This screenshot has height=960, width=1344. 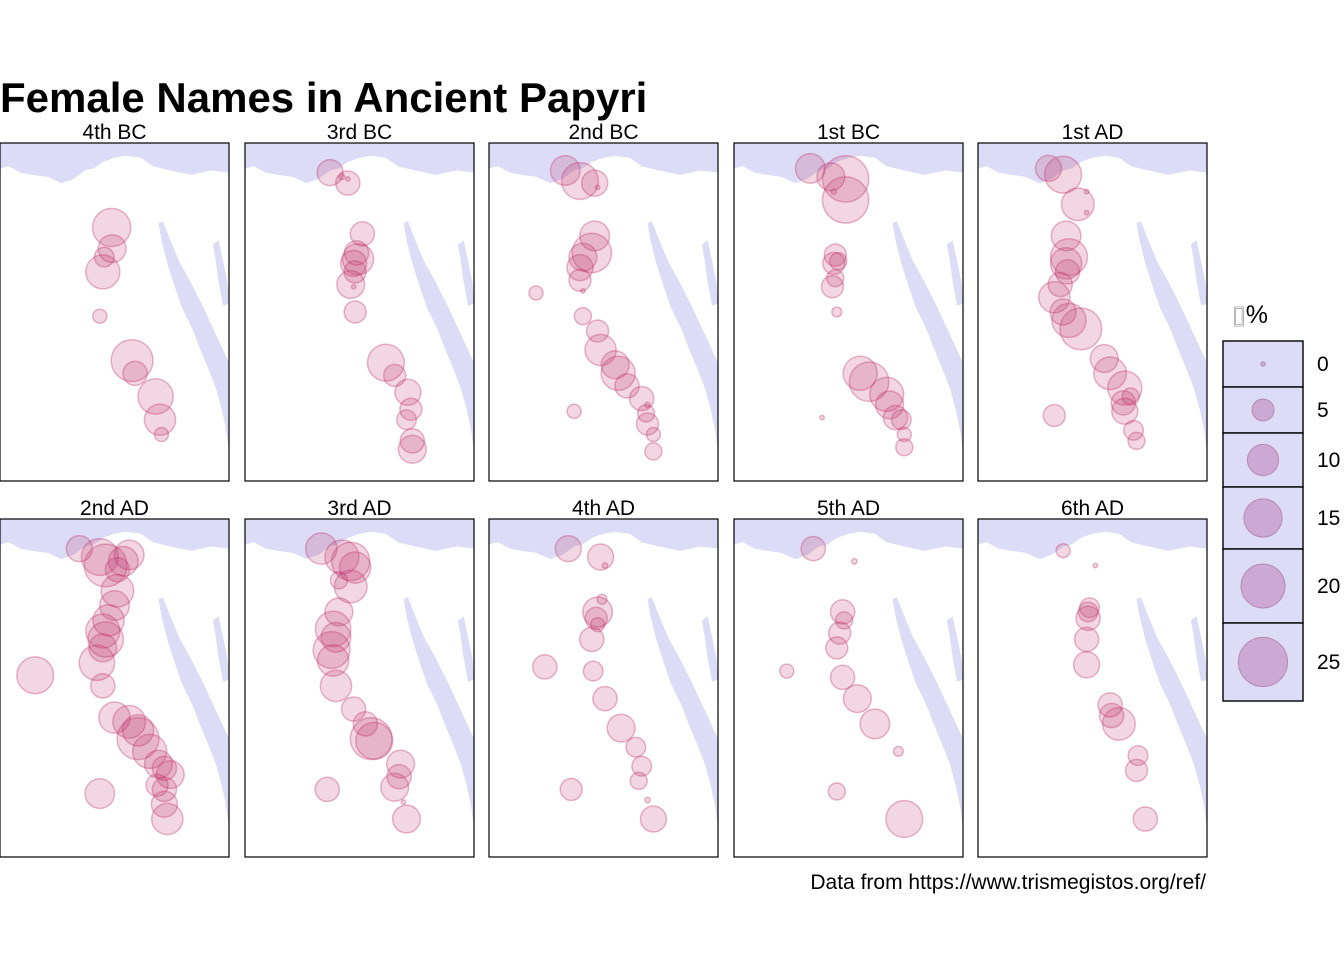 I want to click on facet-panel-3rd-bc: 3rd BC, so click(x=359, y=301).